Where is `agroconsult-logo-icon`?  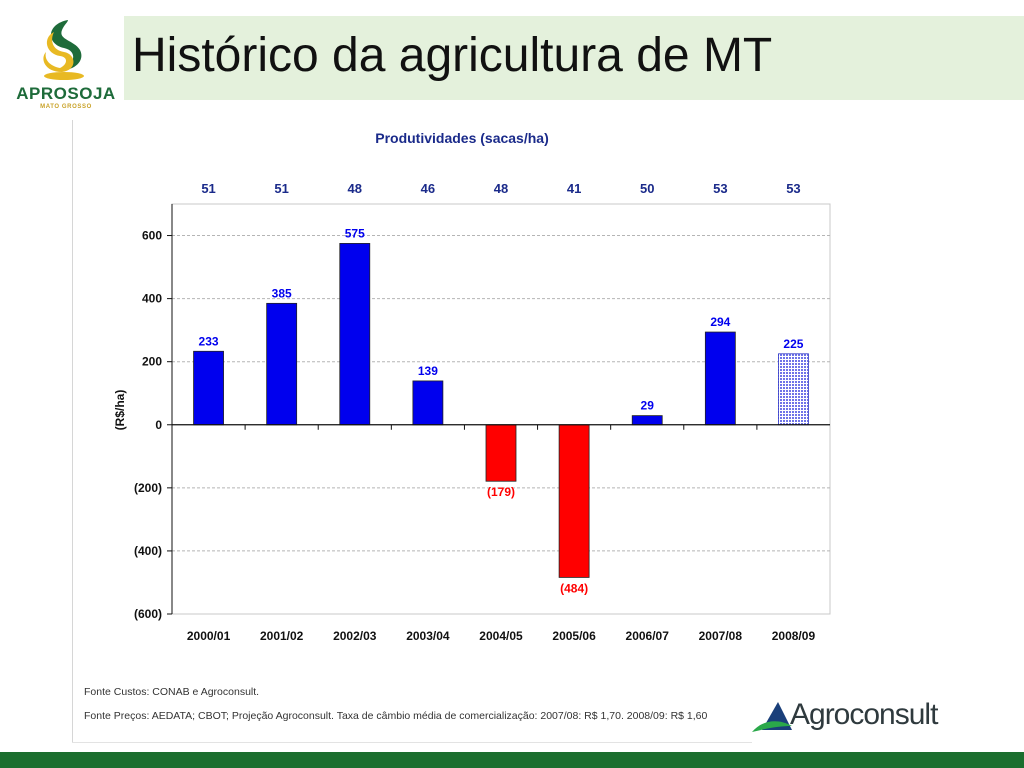
agroconsult-logo-icon is located at coordinates (772, 717).